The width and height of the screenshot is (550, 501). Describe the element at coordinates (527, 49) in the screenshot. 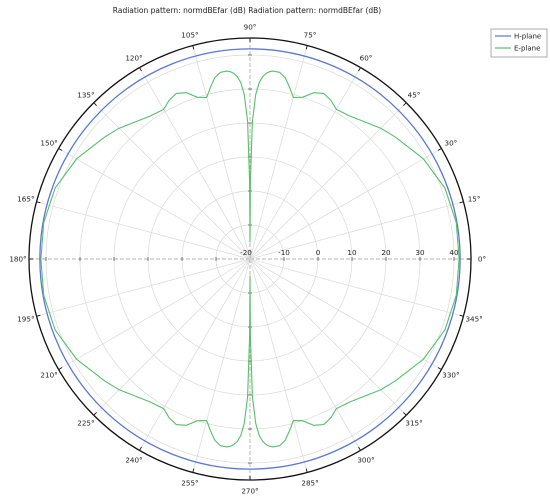

I see `legend-label-e-plane: E-plane` at that location.